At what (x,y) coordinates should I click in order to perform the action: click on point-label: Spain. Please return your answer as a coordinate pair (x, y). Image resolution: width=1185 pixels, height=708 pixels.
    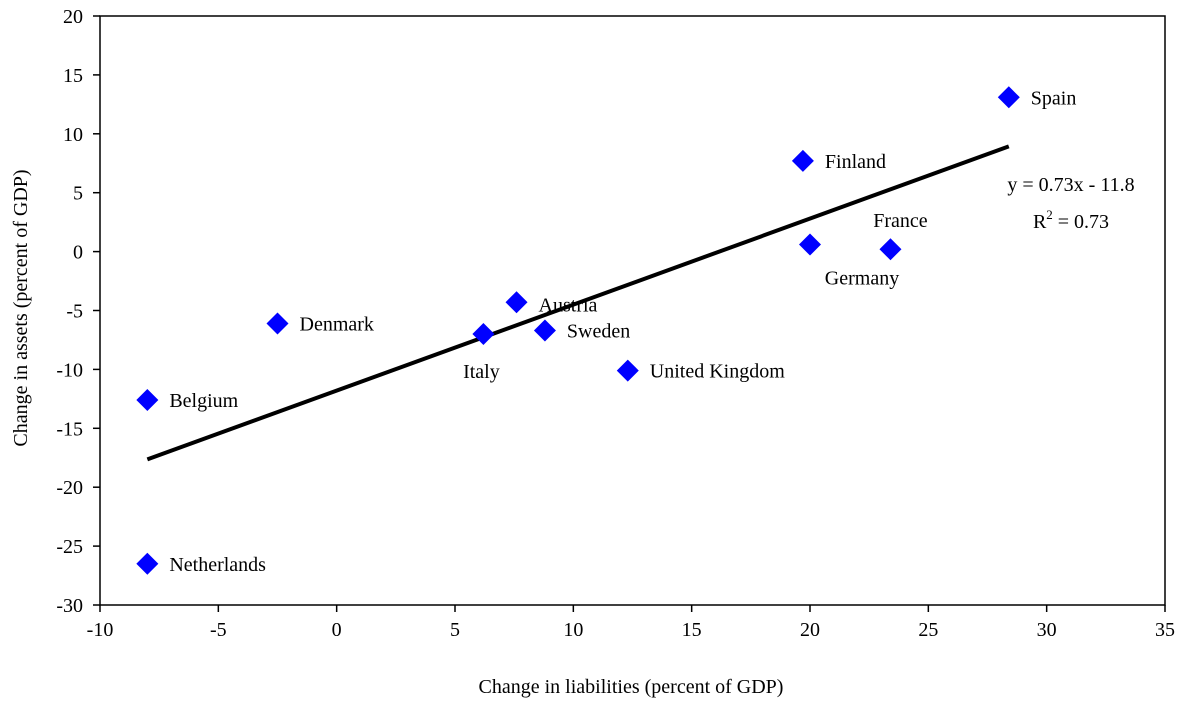
    Looking at the image, I should click on (1054, 98).